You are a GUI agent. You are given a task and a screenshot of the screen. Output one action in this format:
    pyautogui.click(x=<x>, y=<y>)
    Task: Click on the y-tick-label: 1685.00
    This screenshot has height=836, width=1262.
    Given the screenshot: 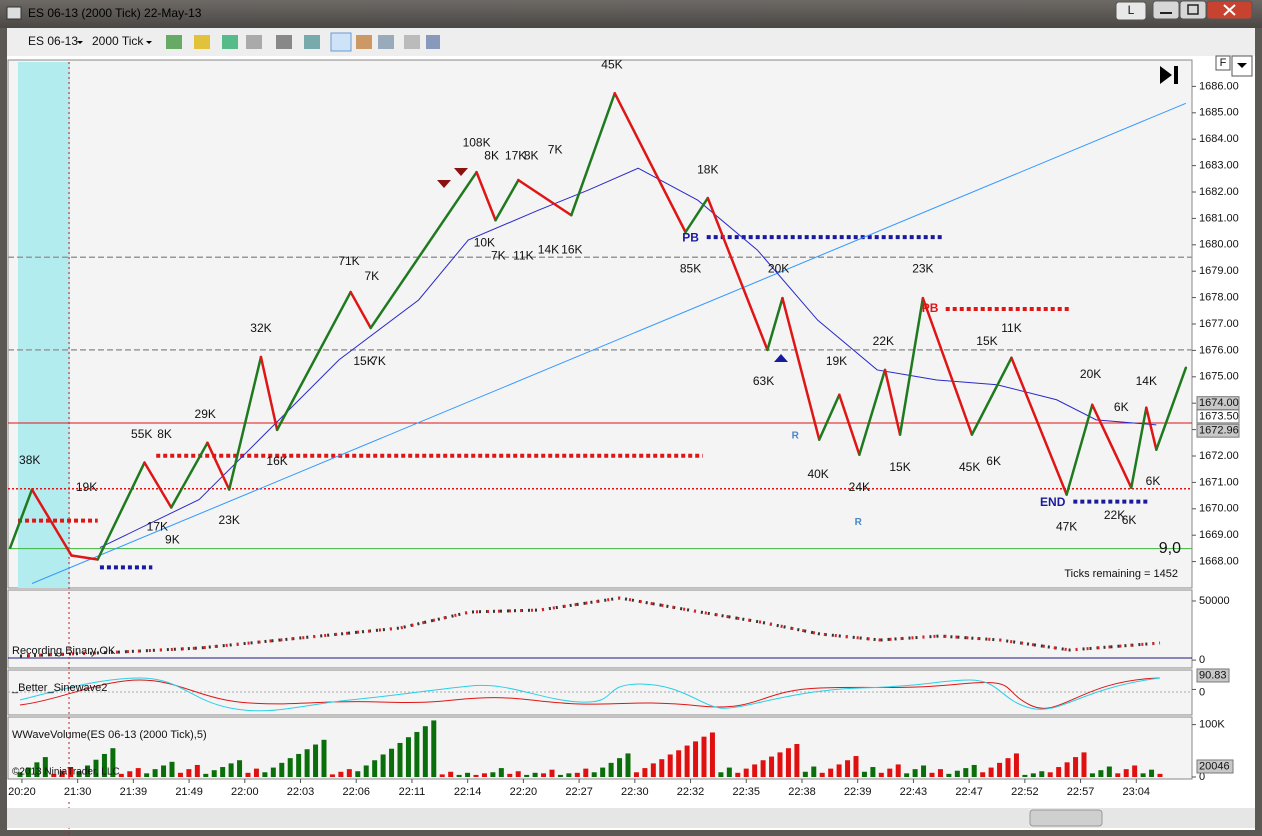 What is the action you would take?
    pyautogui.click(x=1219, y=113)
    